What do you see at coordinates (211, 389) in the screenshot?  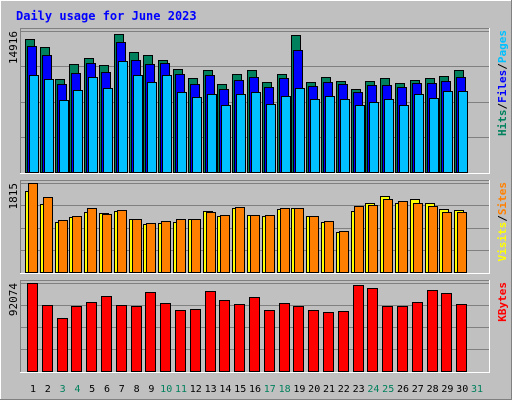 I see `day-label: 13` at bounding box center [211, 389].